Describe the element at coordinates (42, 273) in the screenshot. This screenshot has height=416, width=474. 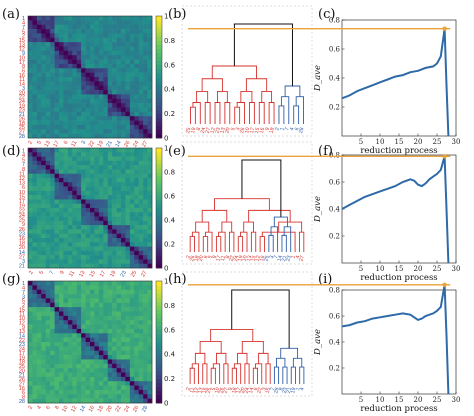
I see `heatmap-col-label: 5` at that location.